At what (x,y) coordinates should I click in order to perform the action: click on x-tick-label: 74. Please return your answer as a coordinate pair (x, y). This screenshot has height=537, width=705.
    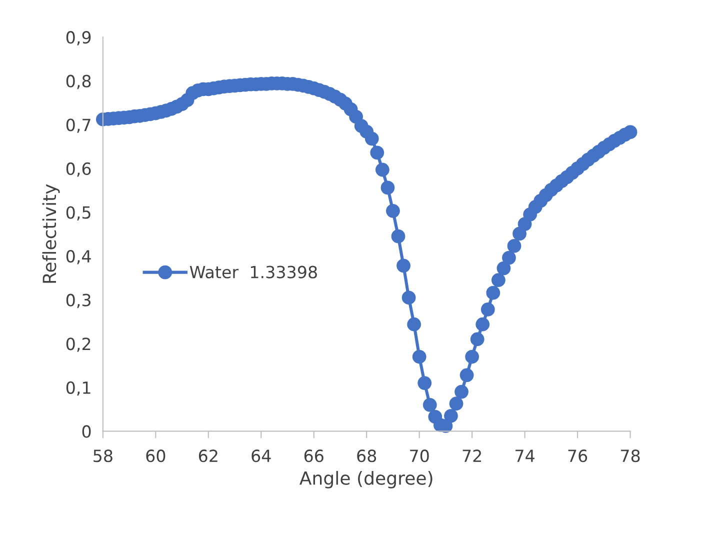
    Looking at the image, I should click on (525, 456).